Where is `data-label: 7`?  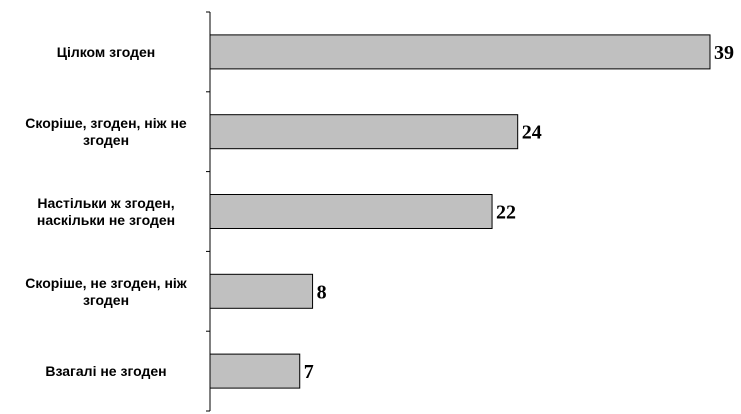 data-label: 7 is located at coordinates (309, 372).